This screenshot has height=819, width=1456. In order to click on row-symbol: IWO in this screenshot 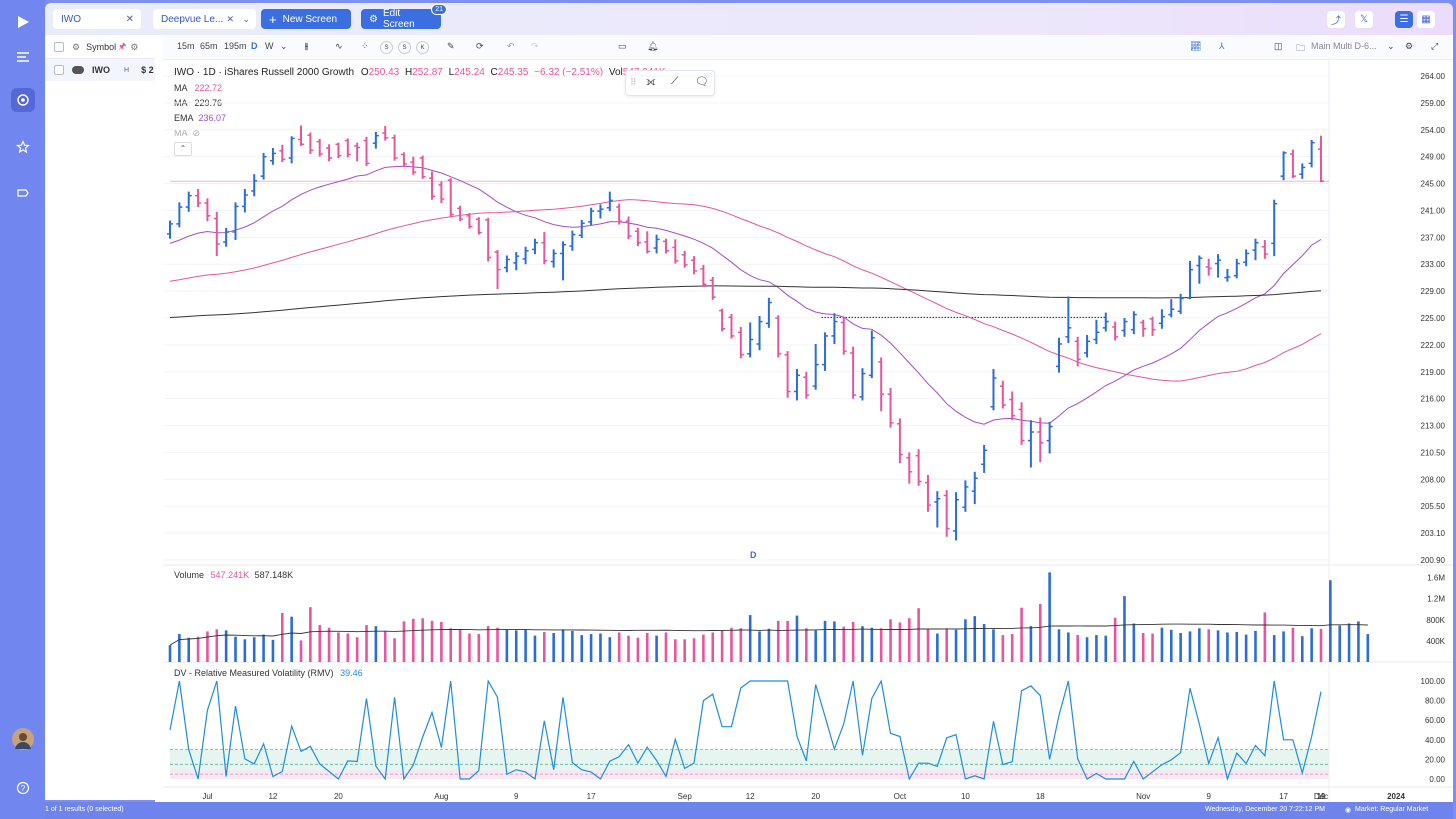, I will do `click(101, 70)`.